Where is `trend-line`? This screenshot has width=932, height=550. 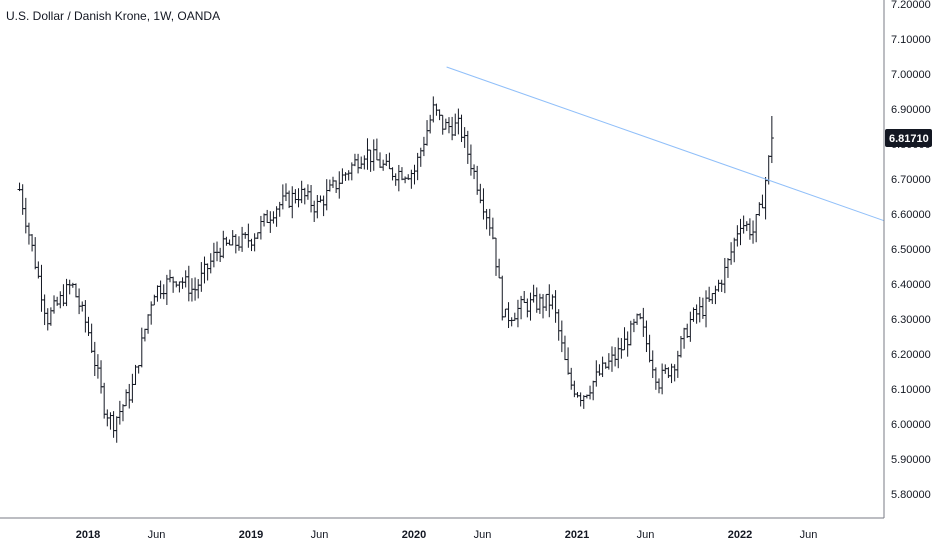 trend-line is located at coordinates (665, 144).